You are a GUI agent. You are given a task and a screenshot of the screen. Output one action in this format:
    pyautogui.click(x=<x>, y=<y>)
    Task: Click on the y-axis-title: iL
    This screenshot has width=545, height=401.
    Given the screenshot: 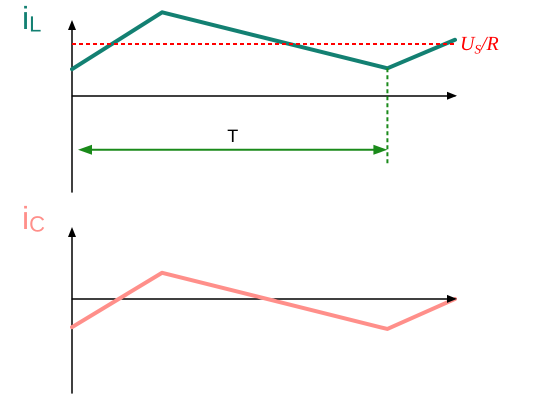 What is the action you would take?
    pyautogui.click(x=32, y=18)
    